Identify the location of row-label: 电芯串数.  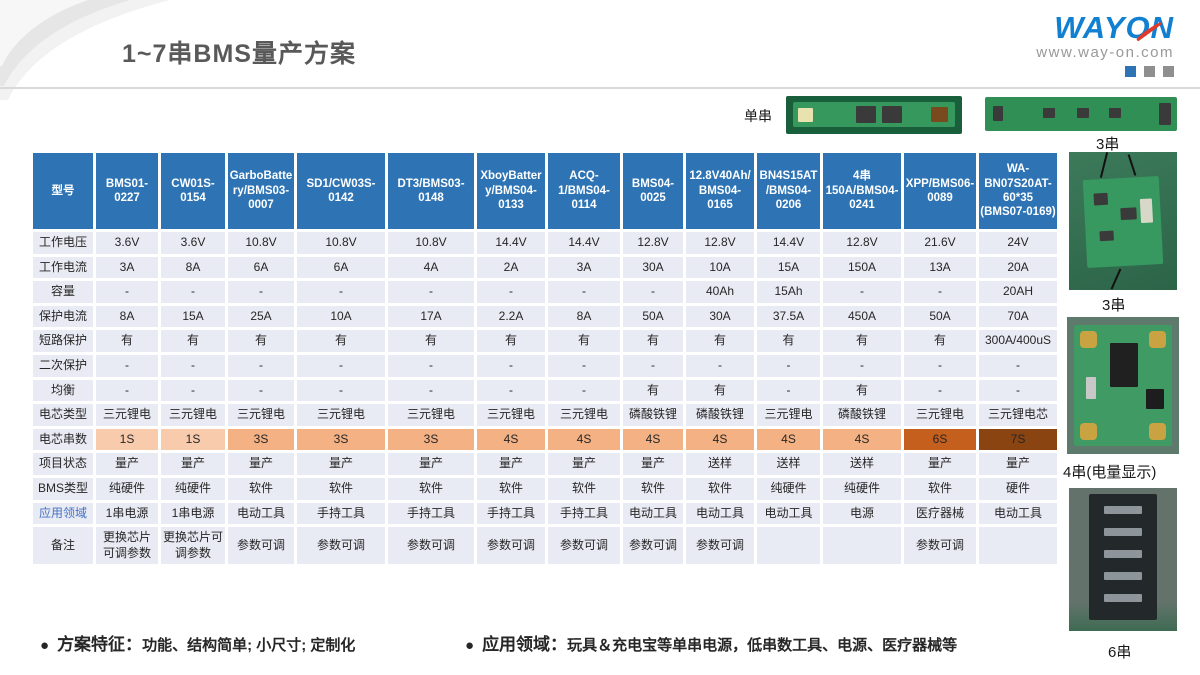
(63, 439).